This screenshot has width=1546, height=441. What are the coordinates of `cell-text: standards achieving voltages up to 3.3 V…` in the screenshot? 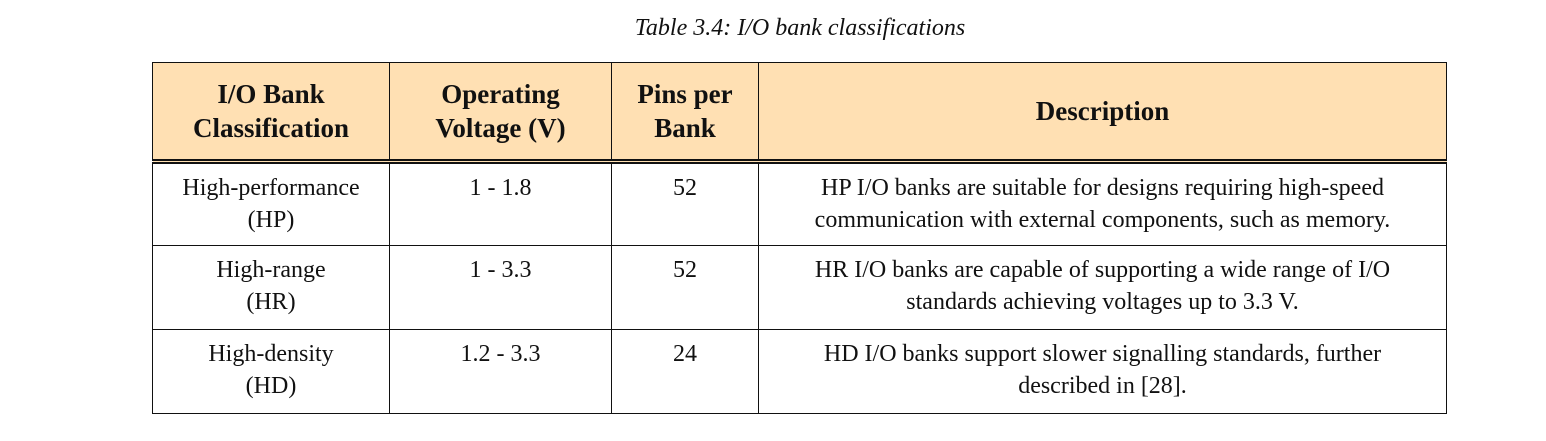 It's located at (1102, 302).